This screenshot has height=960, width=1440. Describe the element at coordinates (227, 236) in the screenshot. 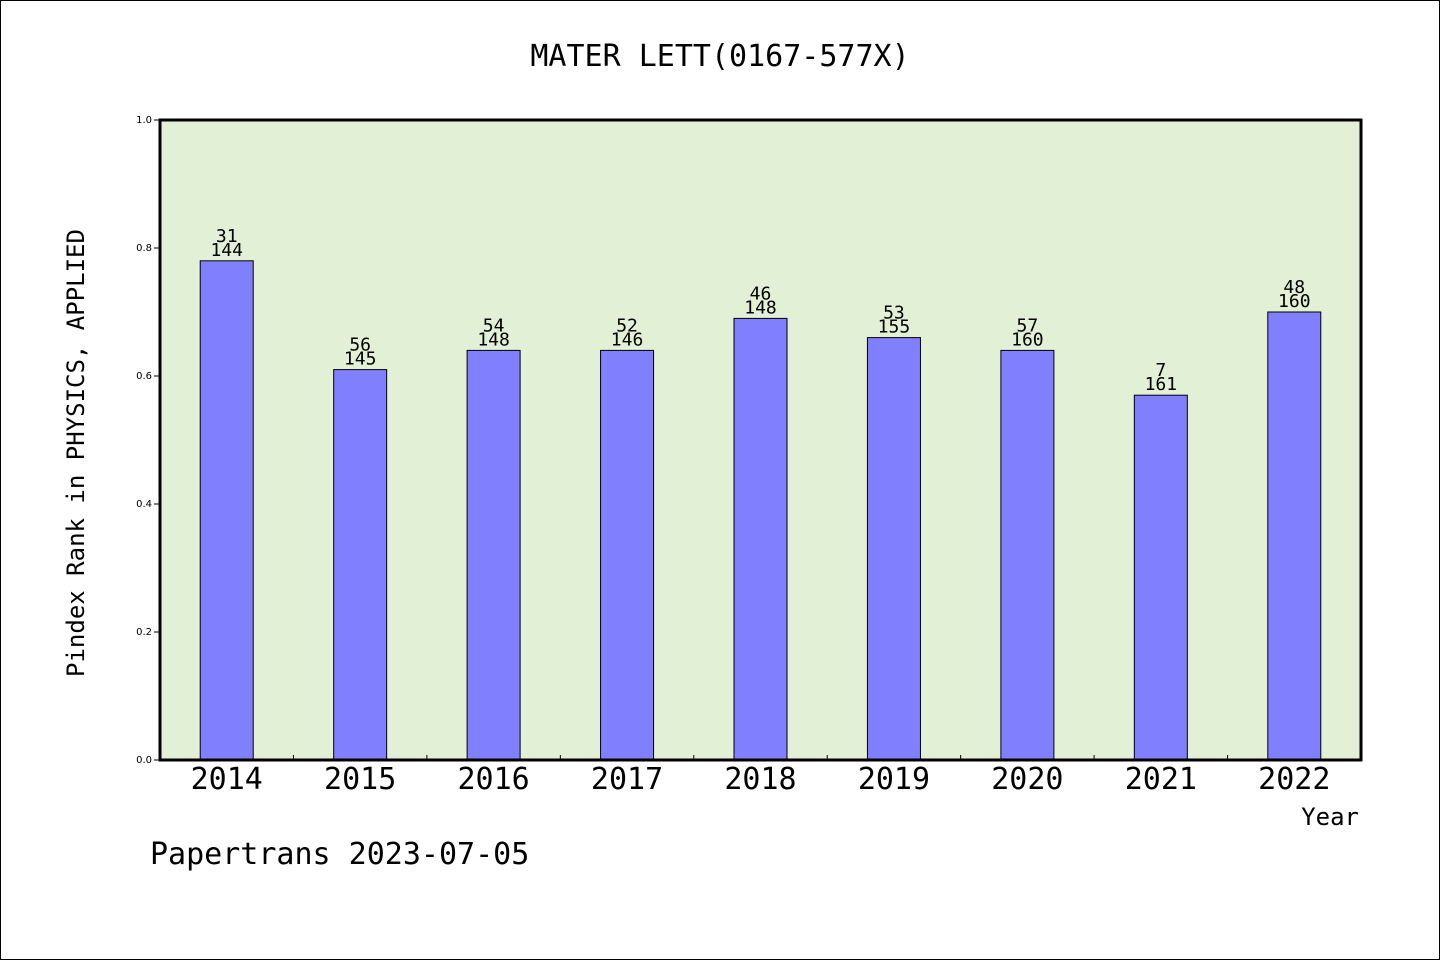

I see `bar-rank-label: 31` at that location.